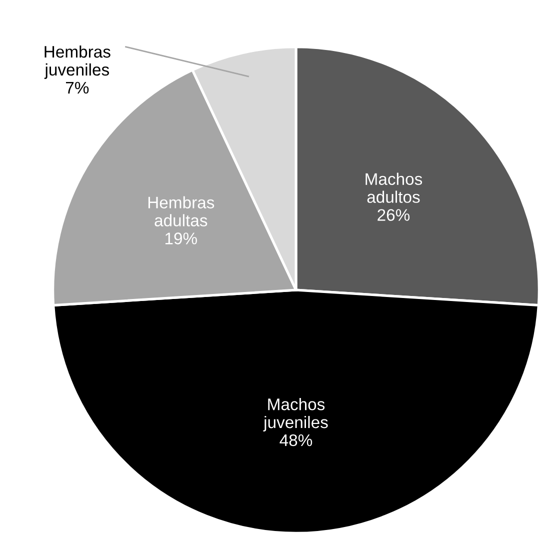 This screenshot has height=538, width=547. Describe the element at coordinates (181, 238) in the screenshot. I see `data-label: 19%` at that location.